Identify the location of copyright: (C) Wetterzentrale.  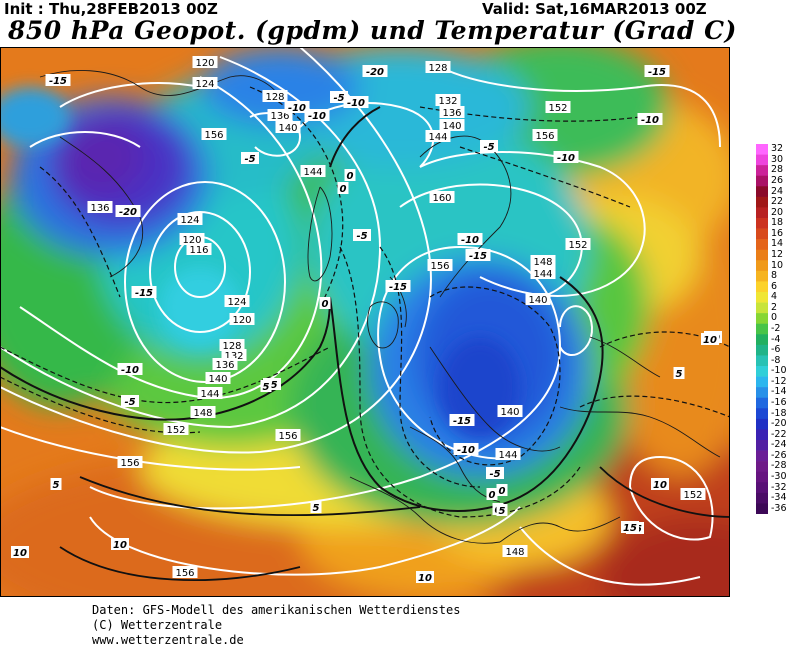
(157, 625).